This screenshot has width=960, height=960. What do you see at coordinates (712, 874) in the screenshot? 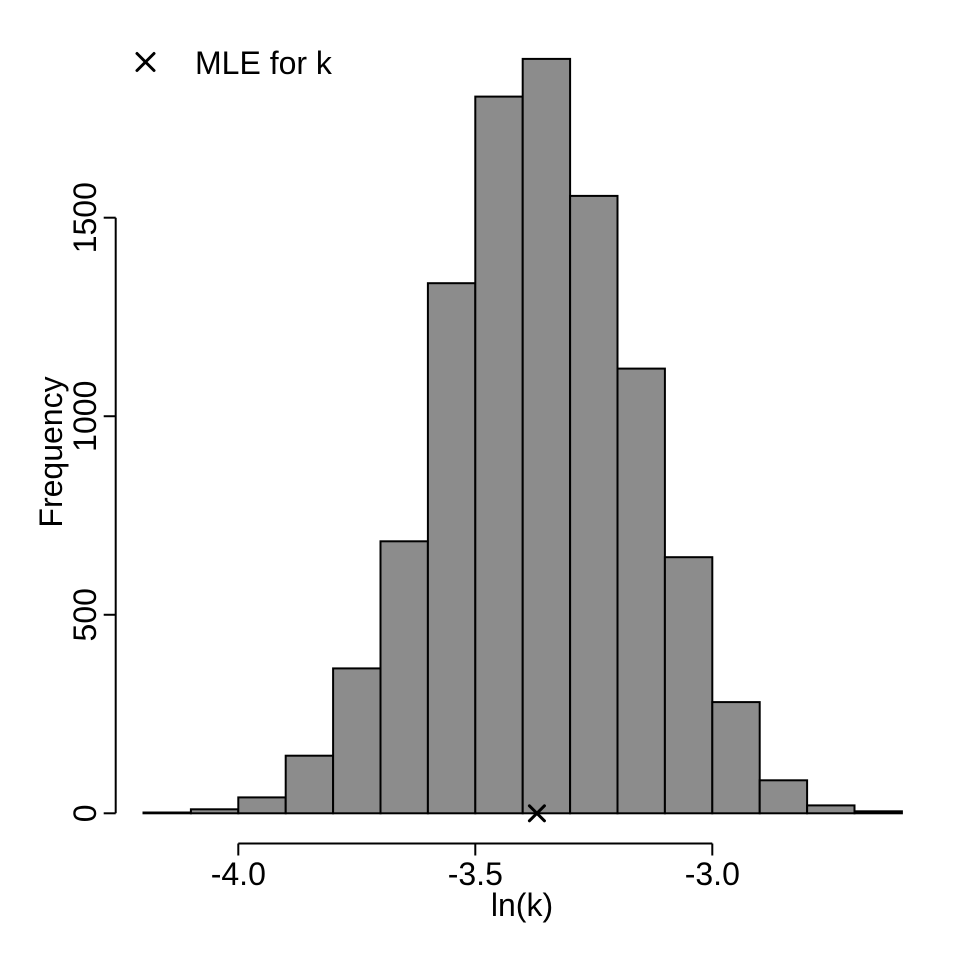
I see `x-axis-tick-label: -3.0` at bounding box center [712, 874].